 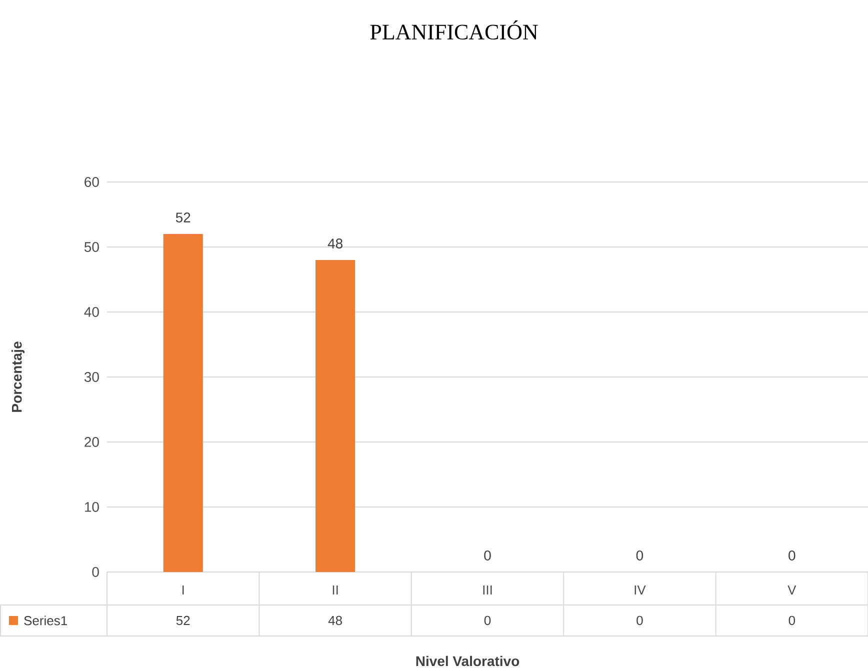 What do you see at coordinates (792, 590) in the screenshot?
I see `x-tick-label: V` at bounding box center [792, 590].